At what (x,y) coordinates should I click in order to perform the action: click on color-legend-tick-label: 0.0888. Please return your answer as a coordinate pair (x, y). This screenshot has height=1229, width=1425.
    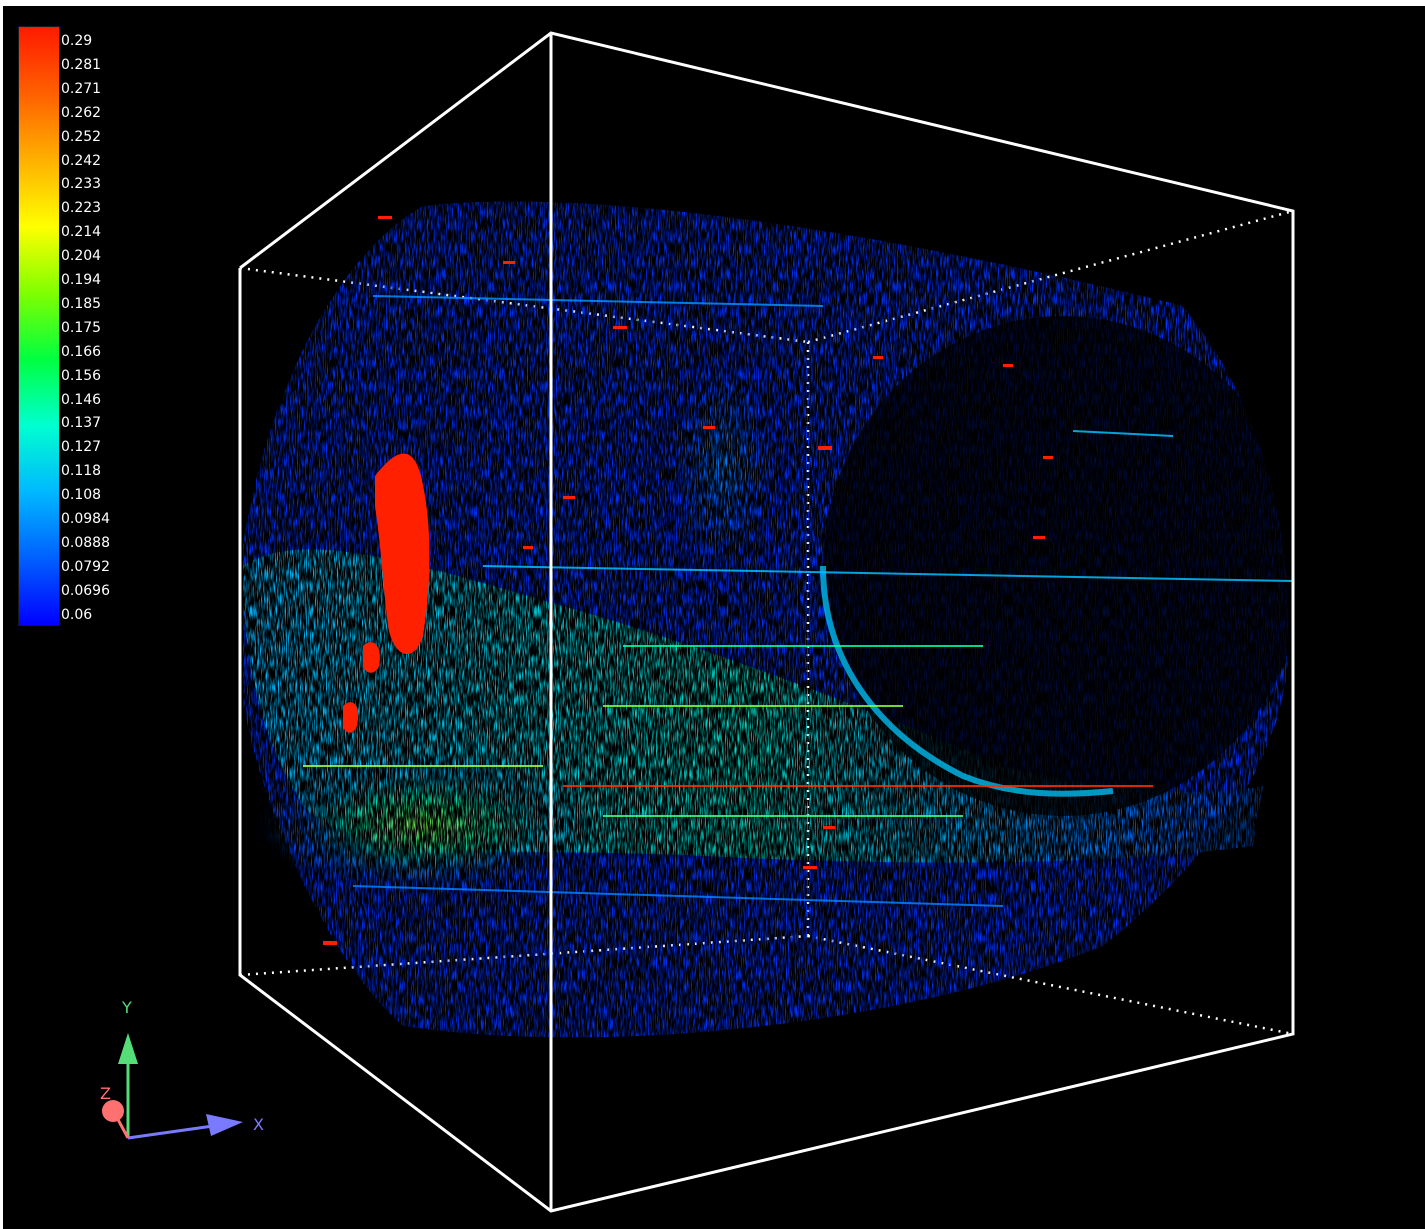
    Looking at the image, I should click on (85, 542).